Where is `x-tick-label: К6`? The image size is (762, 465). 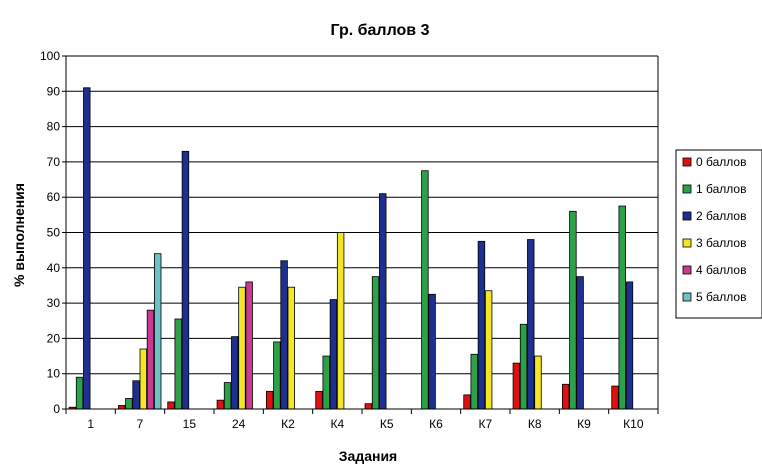 x-tick-label: К6 is located at coordinates (436, 424).